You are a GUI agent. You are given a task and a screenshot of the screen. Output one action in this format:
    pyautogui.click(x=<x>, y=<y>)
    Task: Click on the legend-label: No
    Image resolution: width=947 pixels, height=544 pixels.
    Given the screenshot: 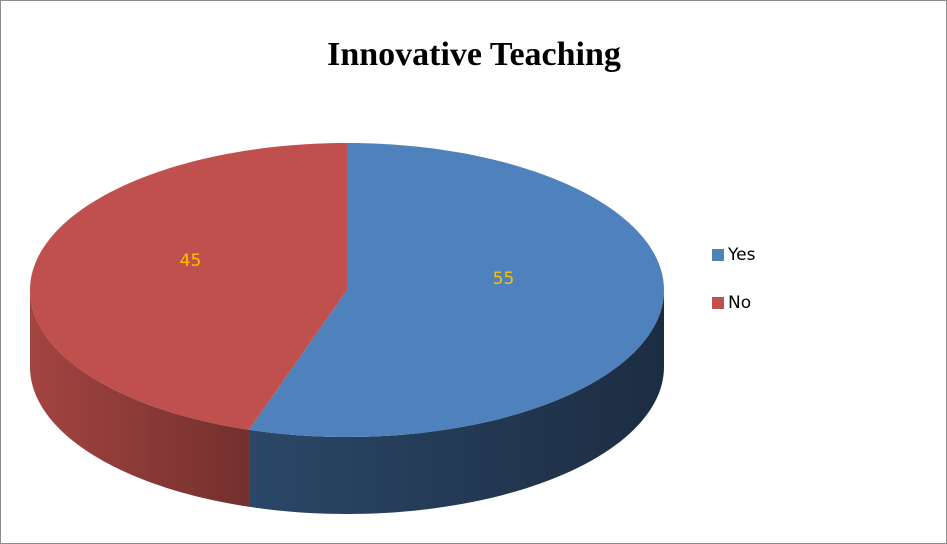 What is the action you would take?
    pyautogui.click(x=739, y=303)
    